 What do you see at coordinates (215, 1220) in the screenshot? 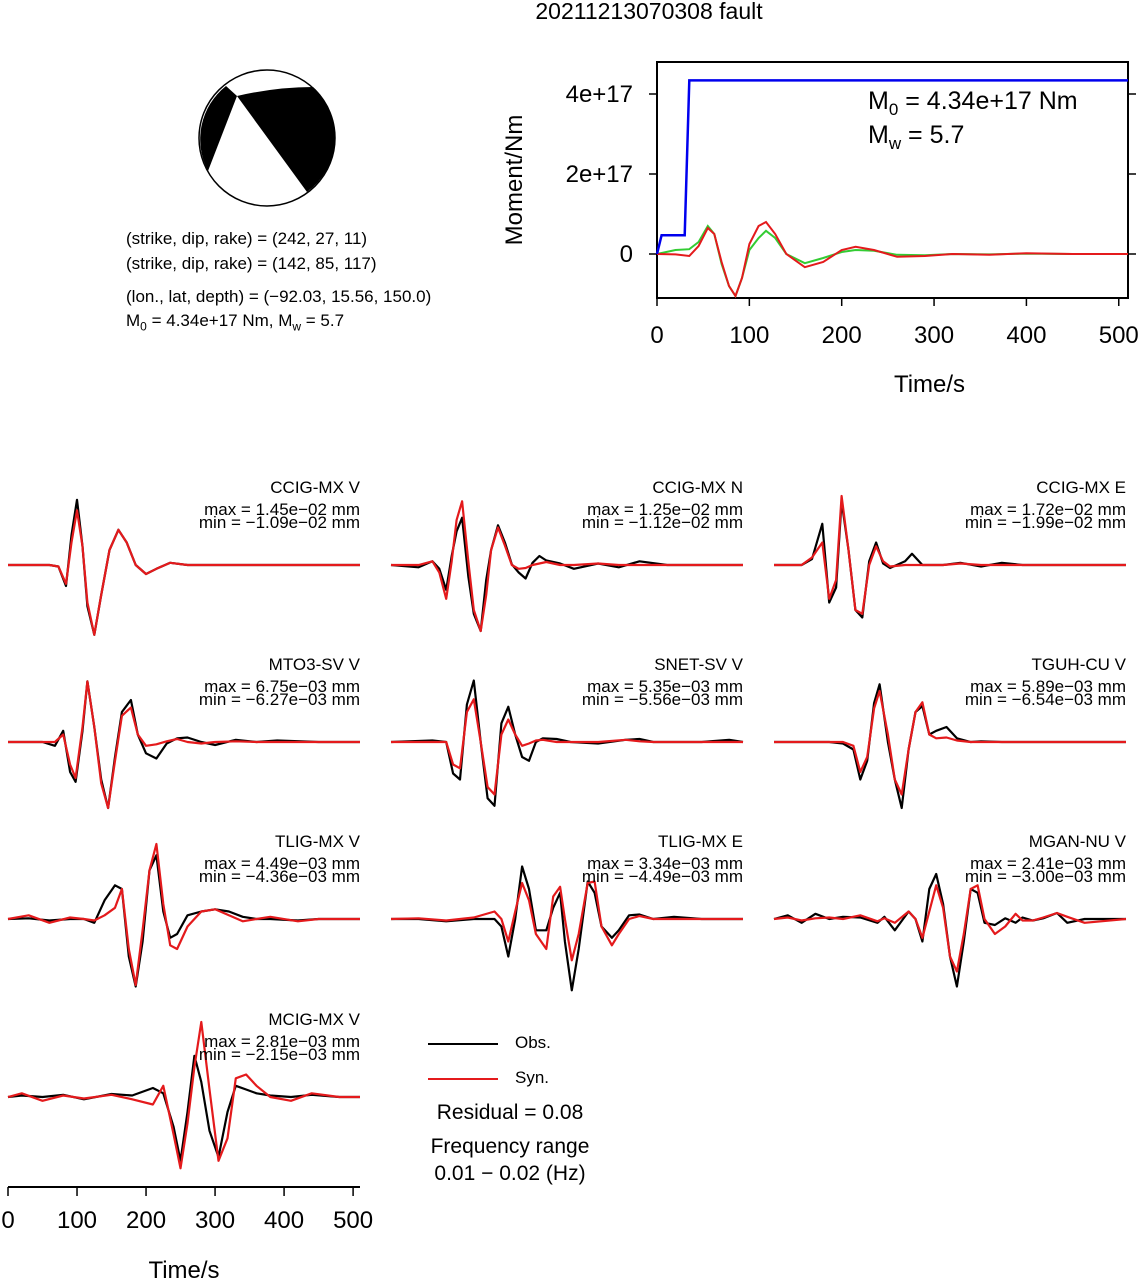
I see `wave-x-tick-label: 300` at bounding box center [215, 1220].